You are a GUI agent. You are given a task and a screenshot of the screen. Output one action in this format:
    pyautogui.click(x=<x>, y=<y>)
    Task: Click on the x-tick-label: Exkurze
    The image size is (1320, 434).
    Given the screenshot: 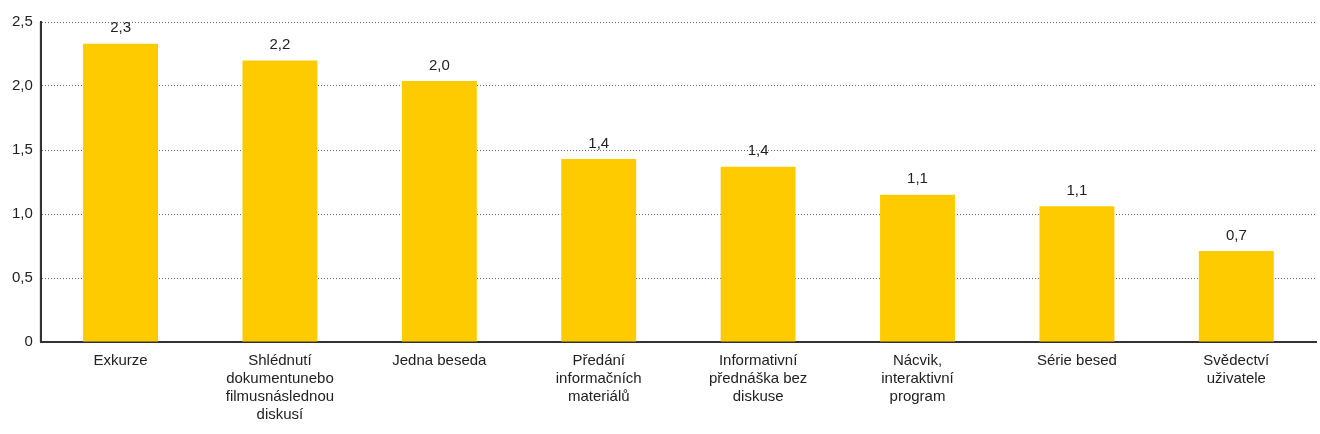 What is the action you would take?
    pyautogui.click(x=120, y=360)
    